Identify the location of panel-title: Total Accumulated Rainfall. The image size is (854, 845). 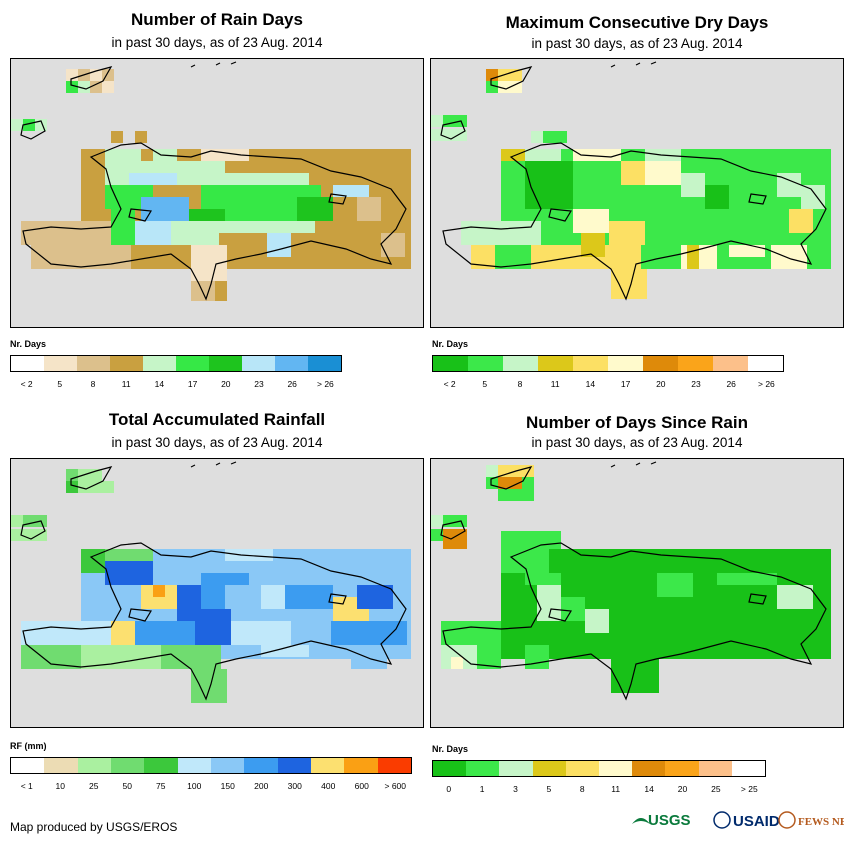
(217, 419).